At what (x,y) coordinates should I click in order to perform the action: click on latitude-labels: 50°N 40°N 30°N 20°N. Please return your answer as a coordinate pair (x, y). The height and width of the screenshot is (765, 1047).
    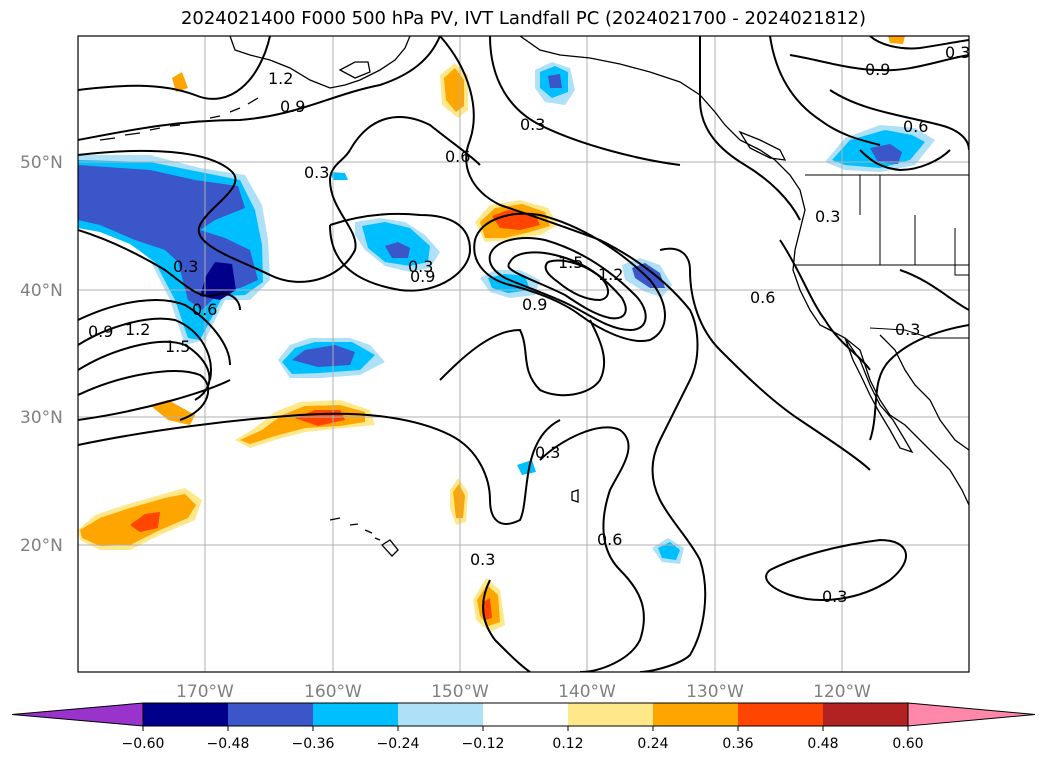
    Looking at the image, I should click on (41, 354).